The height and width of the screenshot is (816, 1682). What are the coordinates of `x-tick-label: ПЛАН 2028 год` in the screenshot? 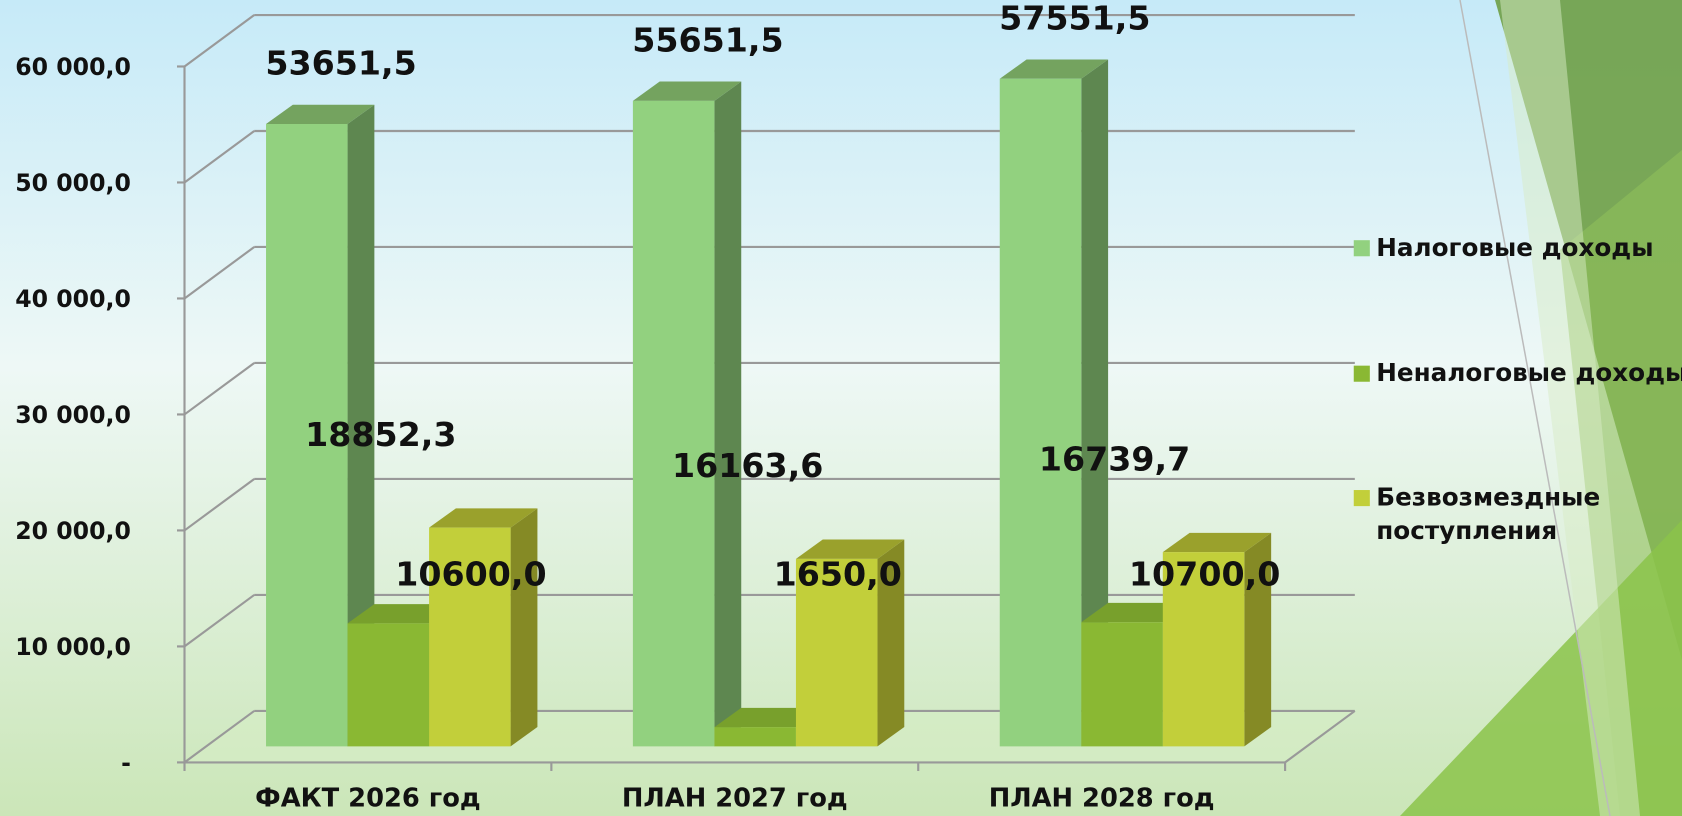 It's located at (1102, 798).